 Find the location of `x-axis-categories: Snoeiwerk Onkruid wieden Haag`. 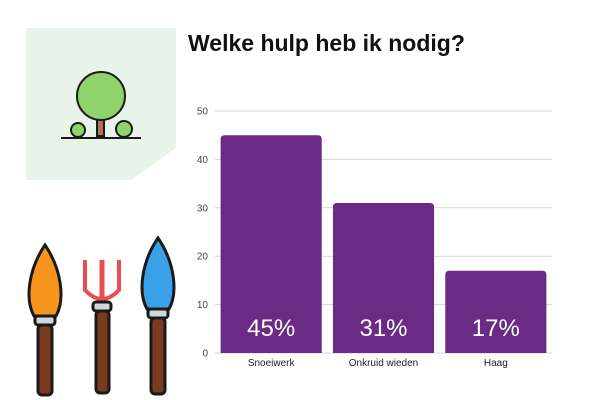

x-axis-categories: Snoeiwerk Onkruid wieden Haag is located at coordinates (378, 363).